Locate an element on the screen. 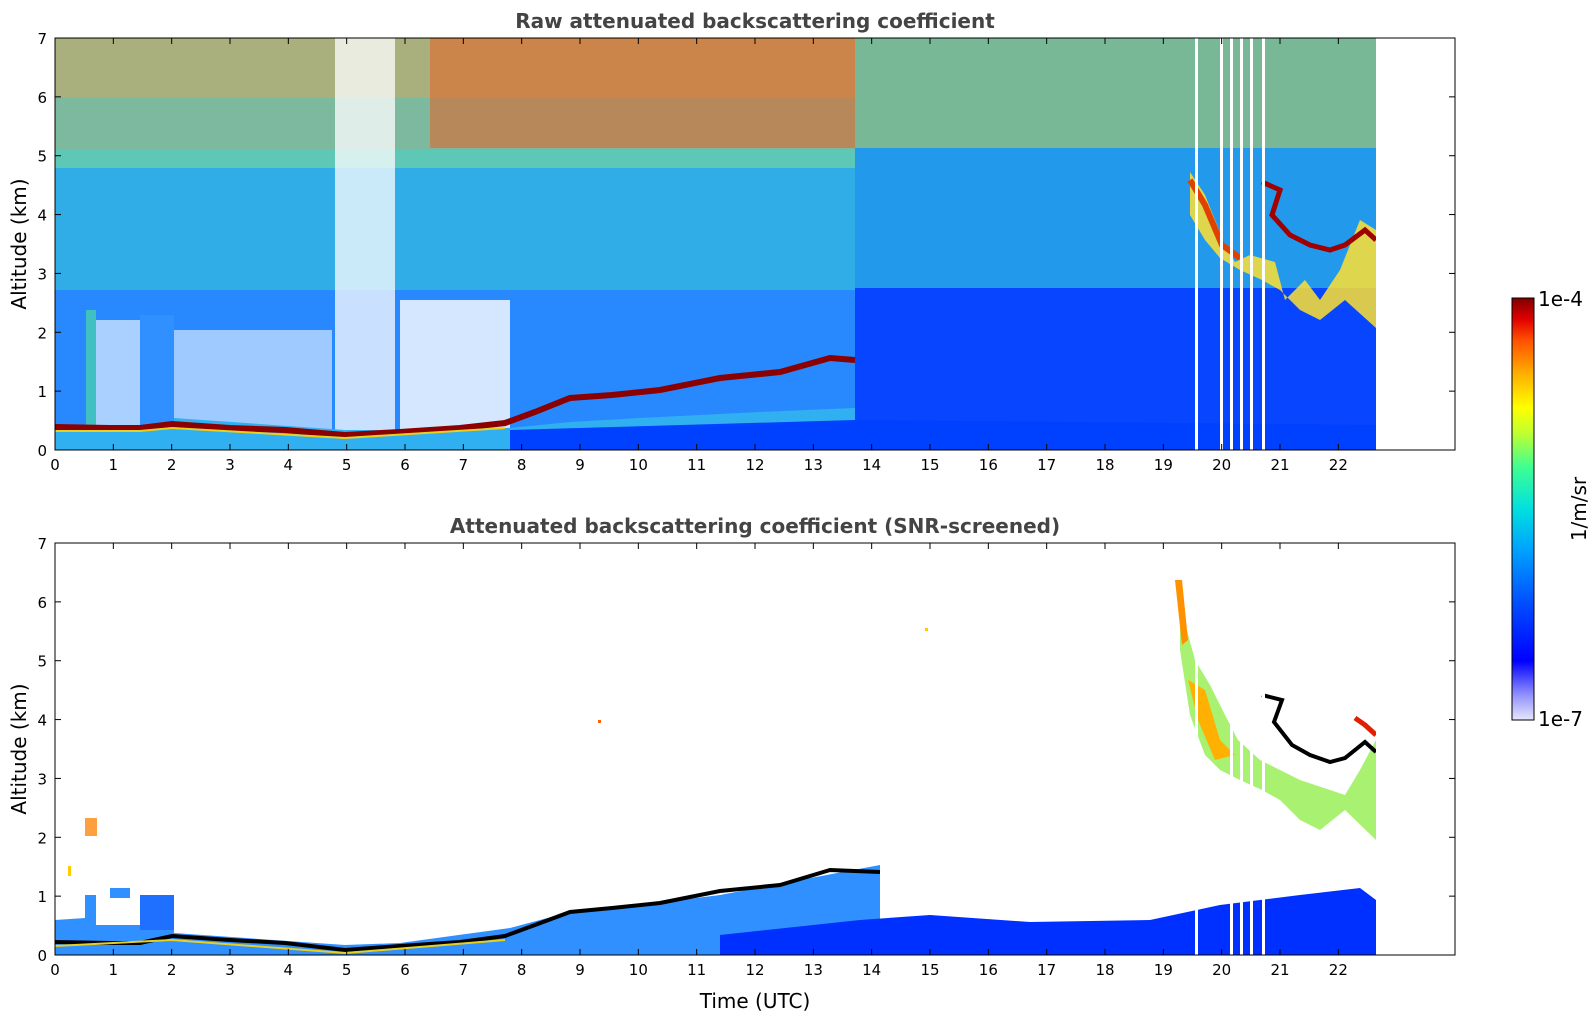  colorbar-max-label: 1e-4 is located at coordinates (1560, 299).